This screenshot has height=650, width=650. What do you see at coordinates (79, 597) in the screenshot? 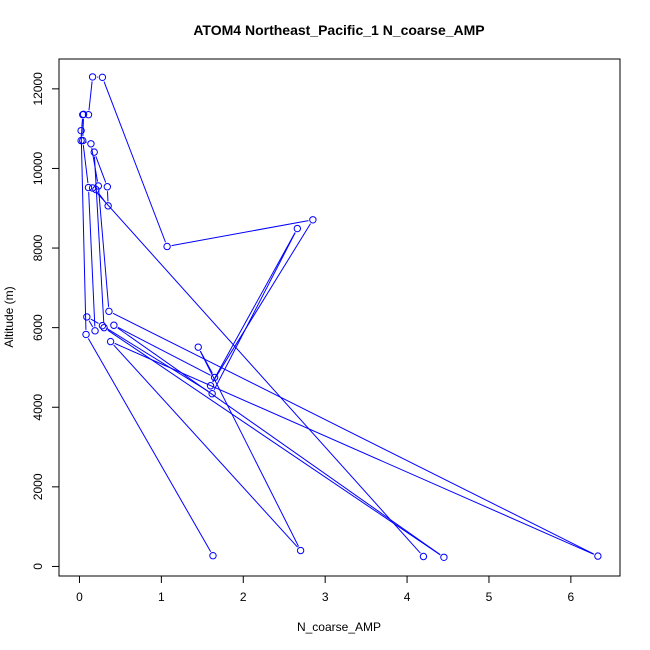
I see `x-tick-label: 0` at bounding box center [79, 597].